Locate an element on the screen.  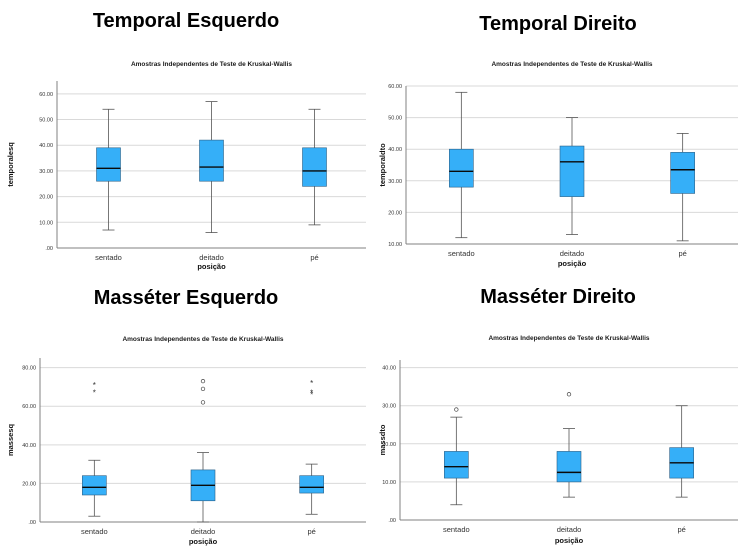
y-axis-label: massdto is located at coordinates (382, 439).